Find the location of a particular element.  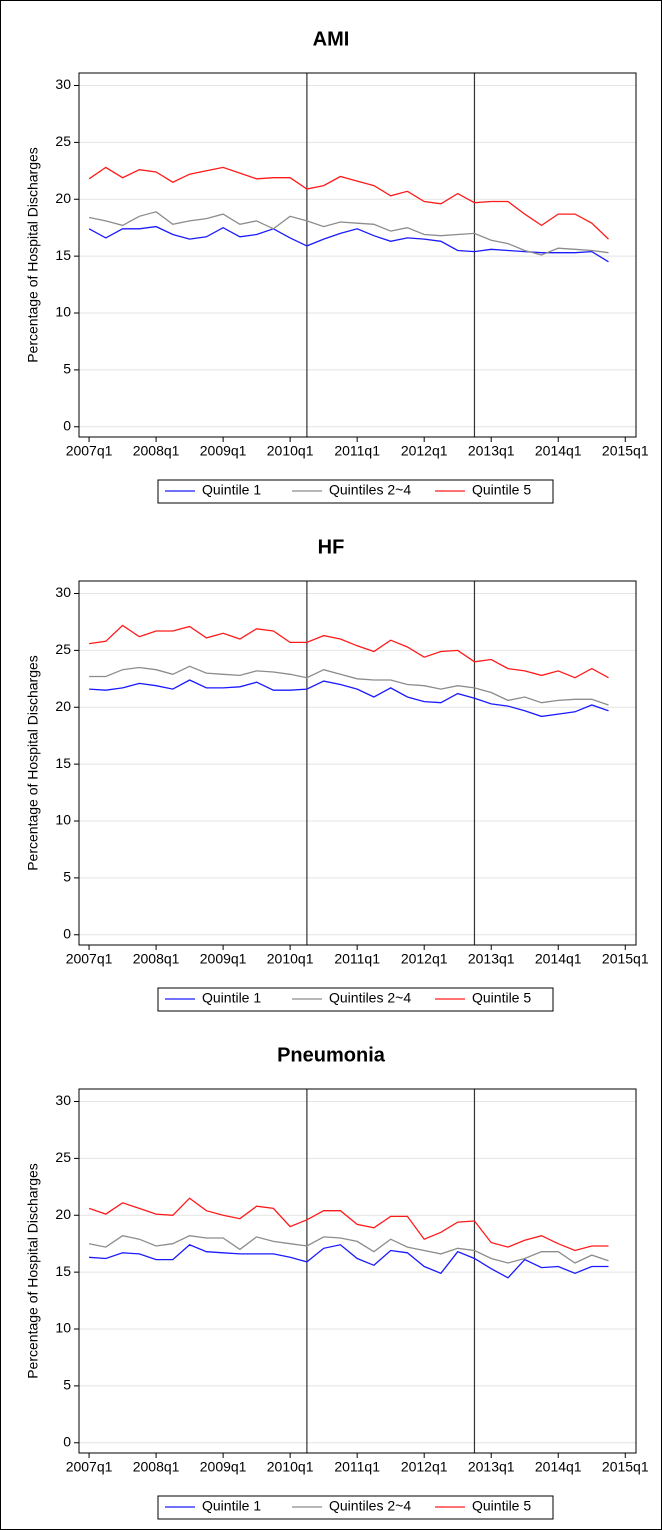

chart-title: HF is located at coordinates (331, 547).